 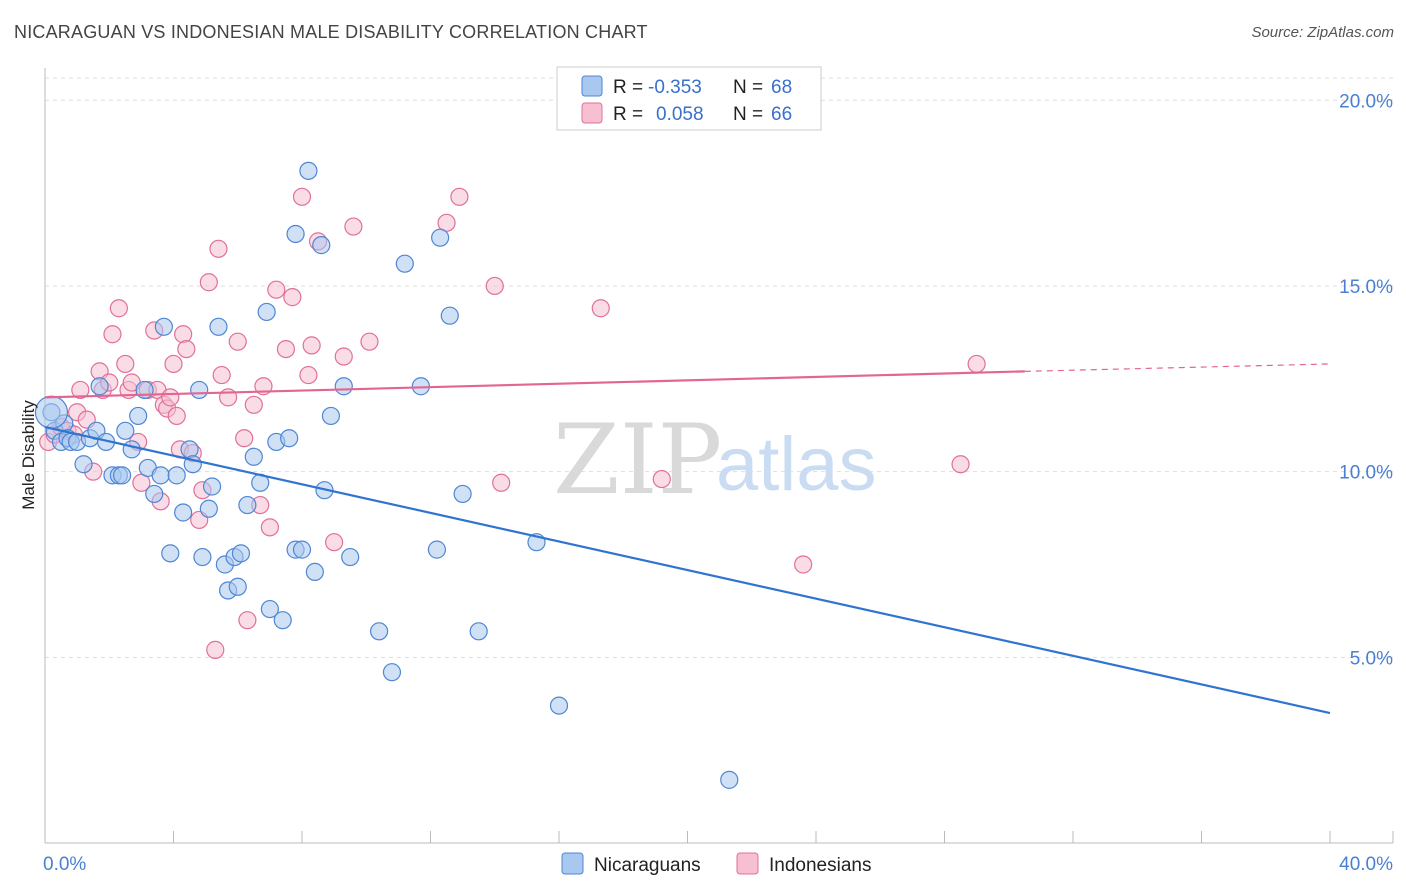 I want to click on bottom-legend-swatch-nicaraguans, so click(x=572, y=863).